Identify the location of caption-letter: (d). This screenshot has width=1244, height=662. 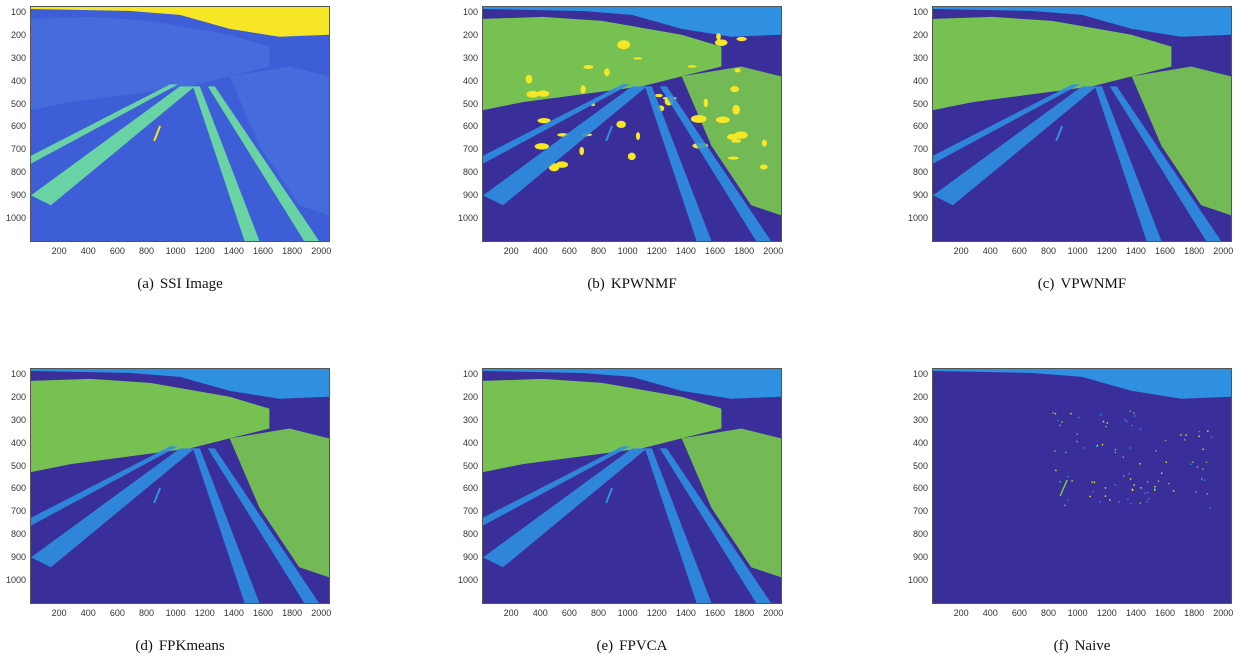
(144, 646).